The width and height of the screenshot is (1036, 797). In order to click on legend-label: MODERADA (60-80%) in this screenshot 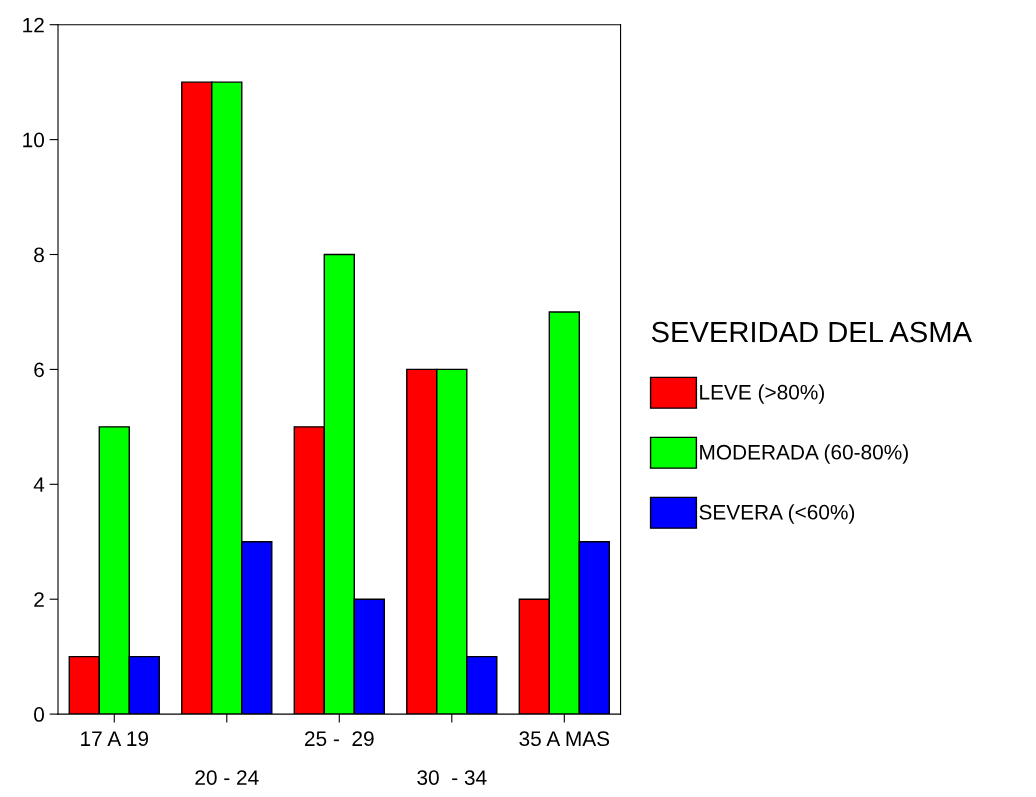, I will do `click(804, 454)`.